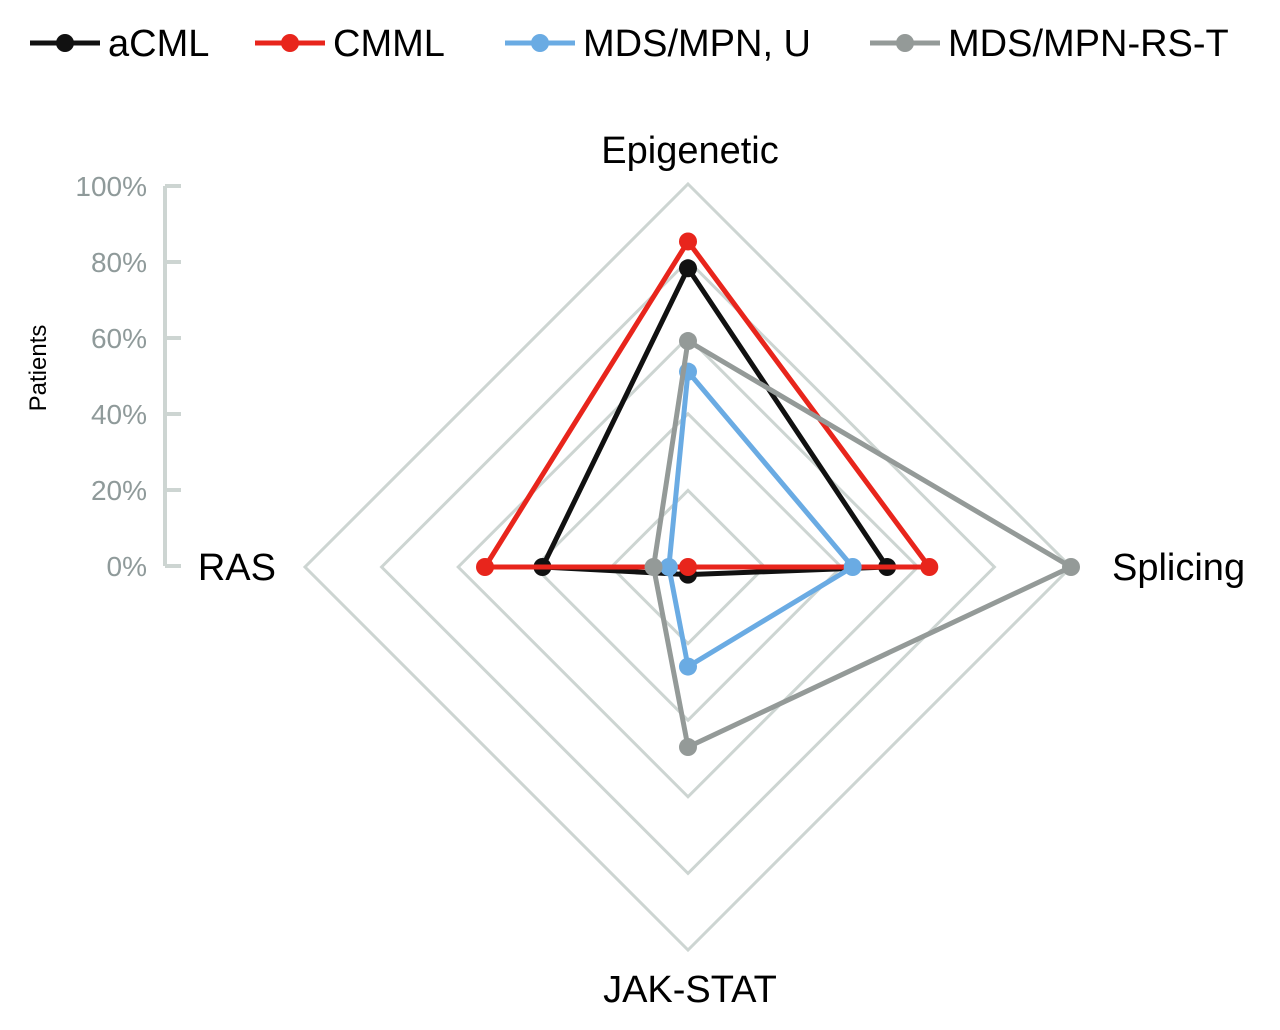 The height and width of the screenshot is (1030, 1280). Describe the element at coordinates (485, 567) in the screenshot. I see `point-cmml-ras` at that location.